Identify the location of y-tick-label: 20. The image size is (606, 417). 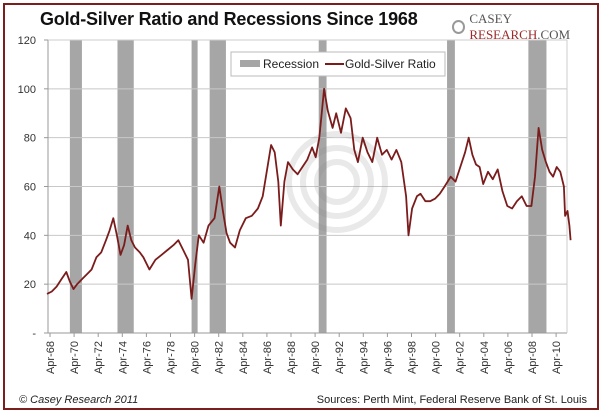
(30, 285).